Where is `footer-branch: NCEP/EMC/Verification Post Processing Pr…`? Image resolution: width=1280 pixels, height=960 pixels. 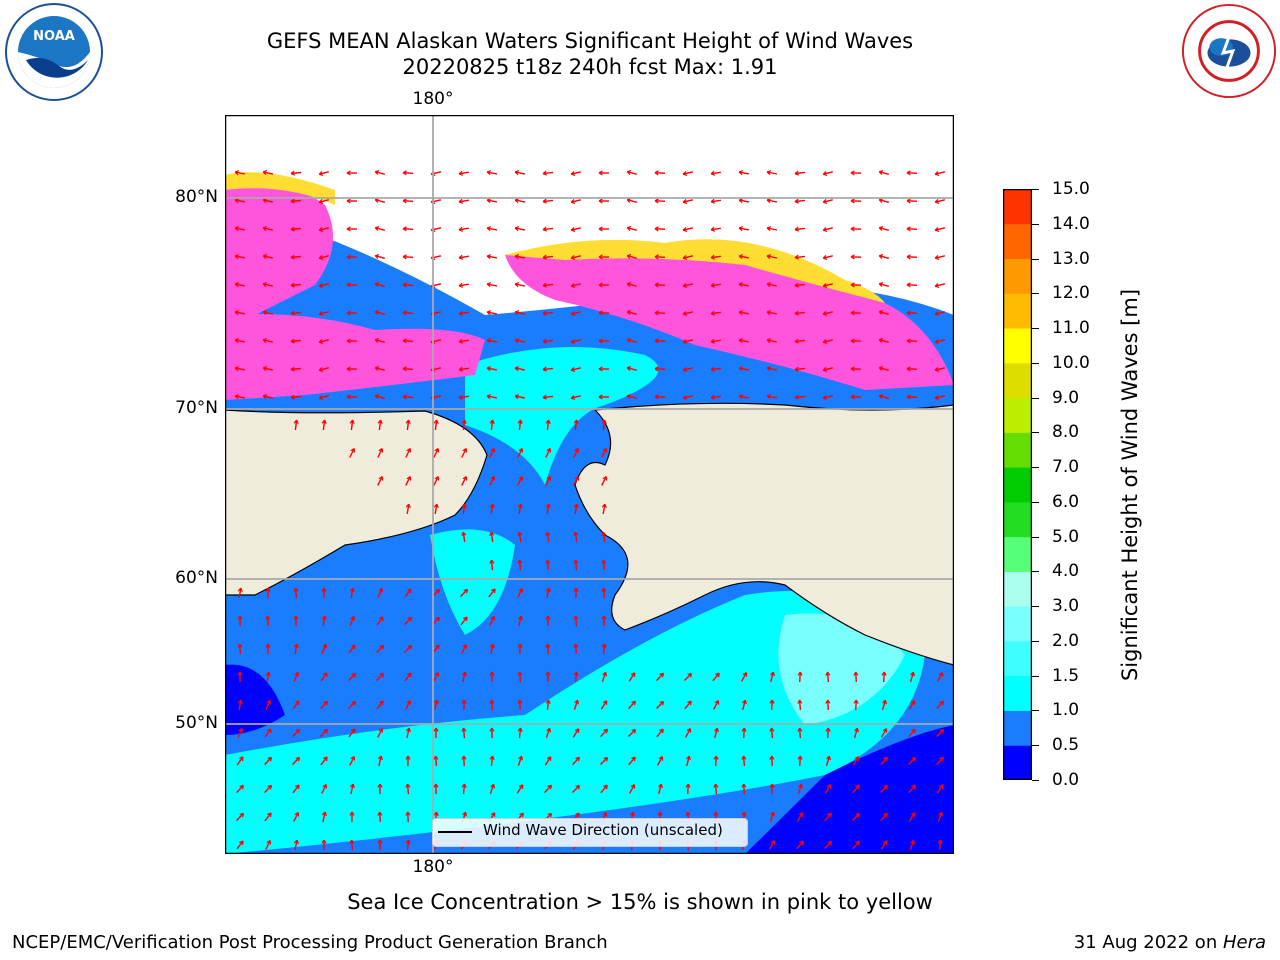 footer-branch: NCEP/EMC/Verification Post Processing Pr… is located at coordinates (310, 942).